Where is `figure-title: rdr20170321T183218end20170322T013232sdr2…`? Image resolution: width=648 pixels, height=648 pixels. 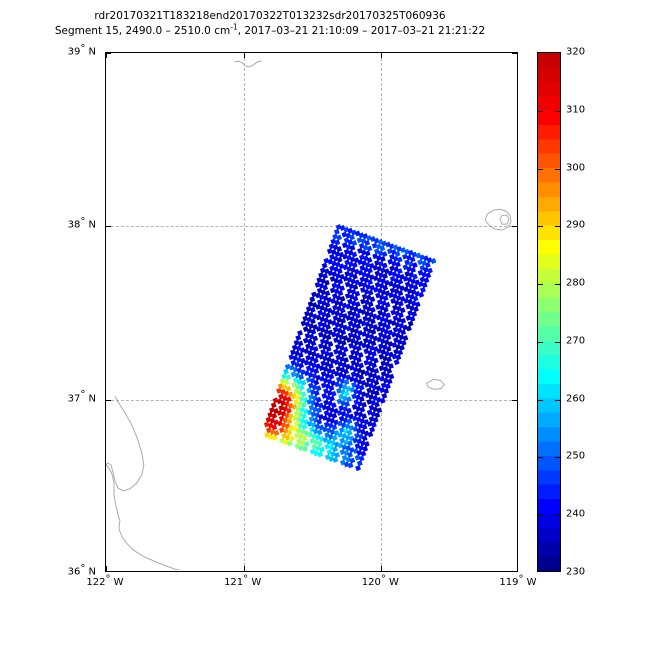
figure-title: rdr20170321T183218end20170322T013232sdr2… is located at coordinates (270, 16).